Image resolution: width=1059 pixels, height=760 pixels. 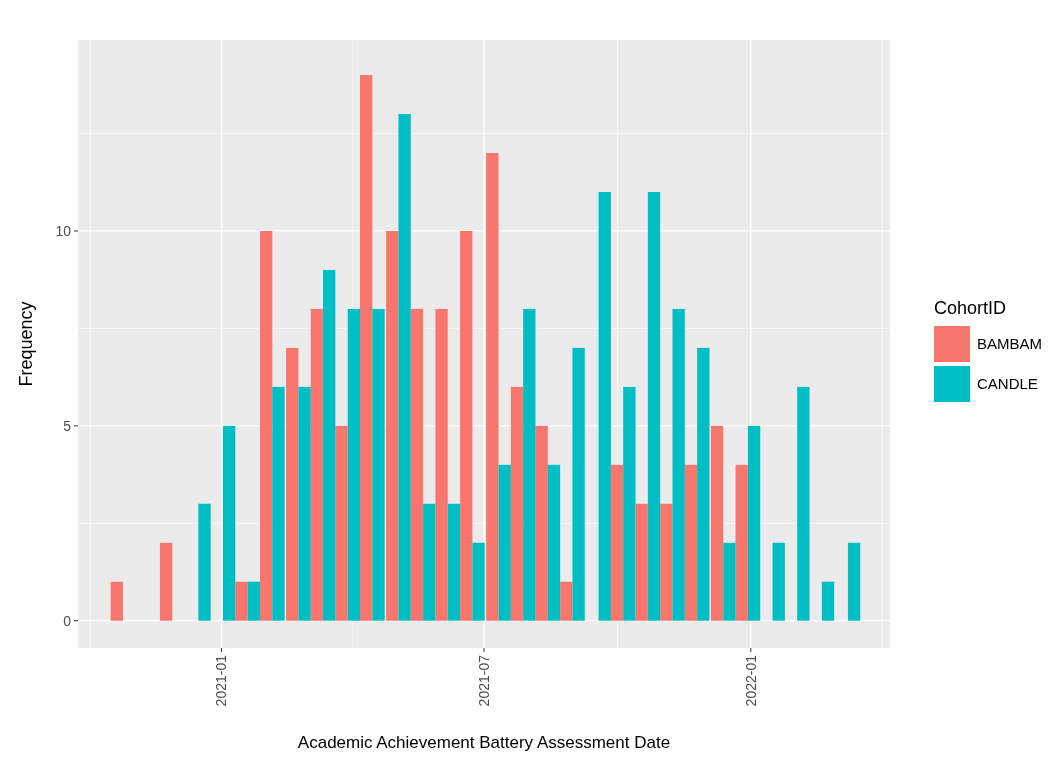 I want to click on x-axis-title: Academic Achievement Battery Assessment Date, so click(x=484, y=742).